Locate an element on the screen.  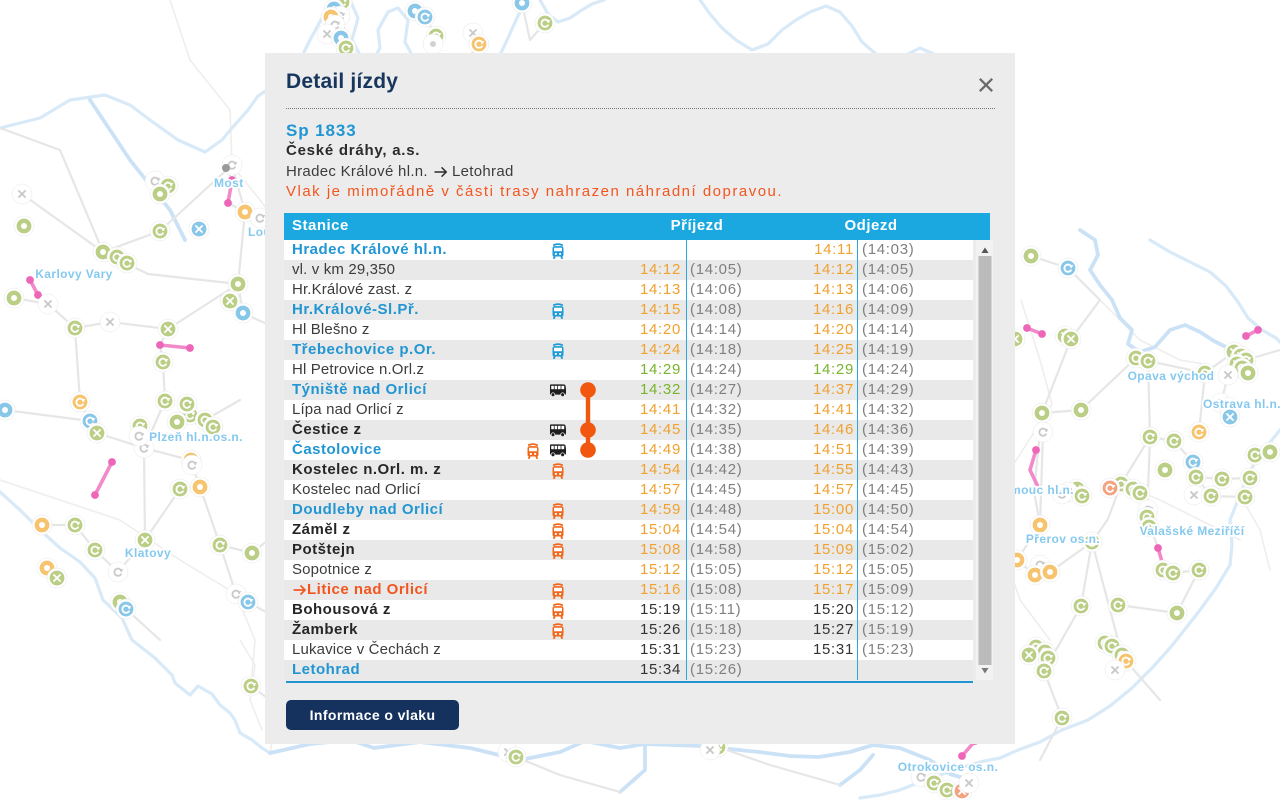
svg-text: Most is located at coordinates (229, 183).